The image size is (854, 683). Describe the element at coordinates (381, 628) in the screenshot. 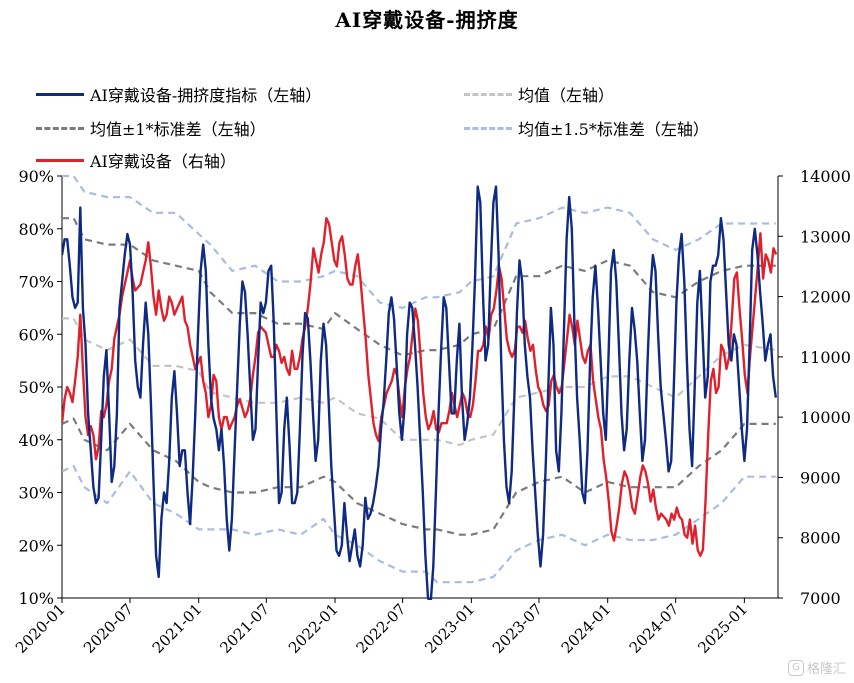

I see `x-tick-label: 2022-07` at that location.